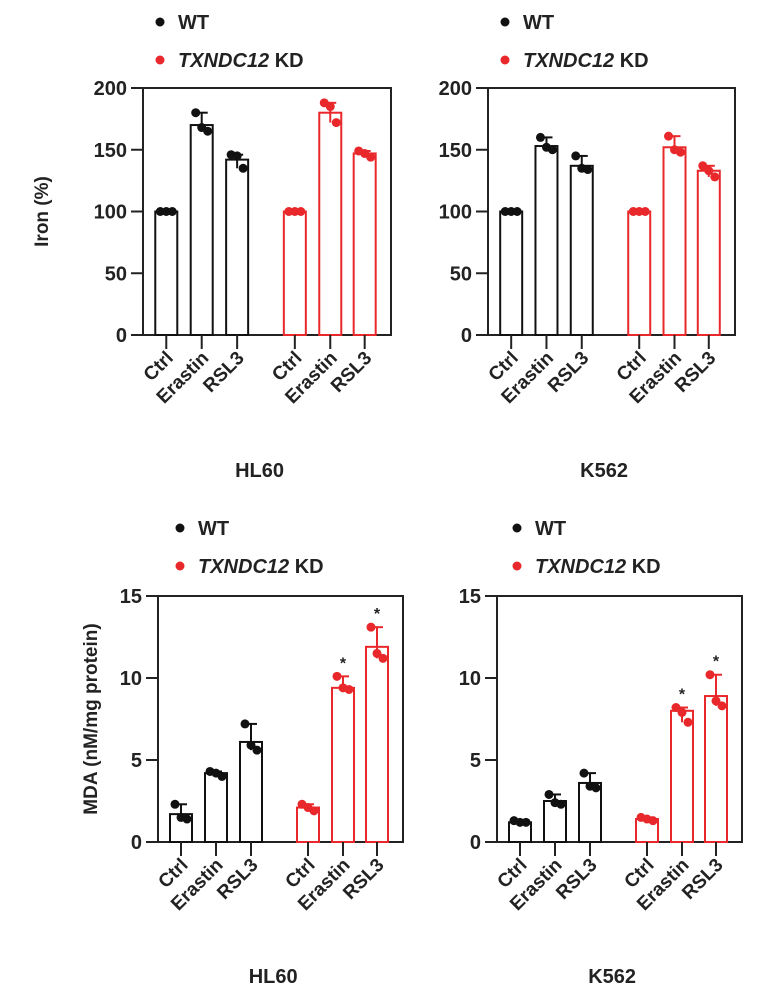 The height and width of the screenshot is (1007, 768). What do you see at coordinates (91, 718) in the screenshot?
I see `y-axis-label: MDA (nM/mg protein)` at bounding box center [91, 718].